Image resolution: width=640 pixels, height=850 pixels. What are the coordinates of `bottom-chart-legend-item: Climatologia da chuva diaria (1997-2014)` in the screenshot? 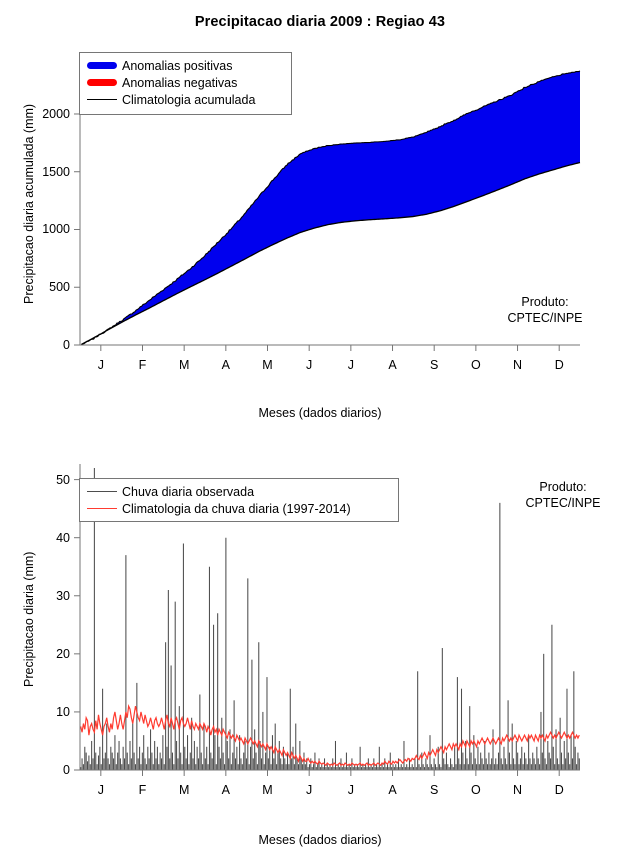 It's located at (237, 508).